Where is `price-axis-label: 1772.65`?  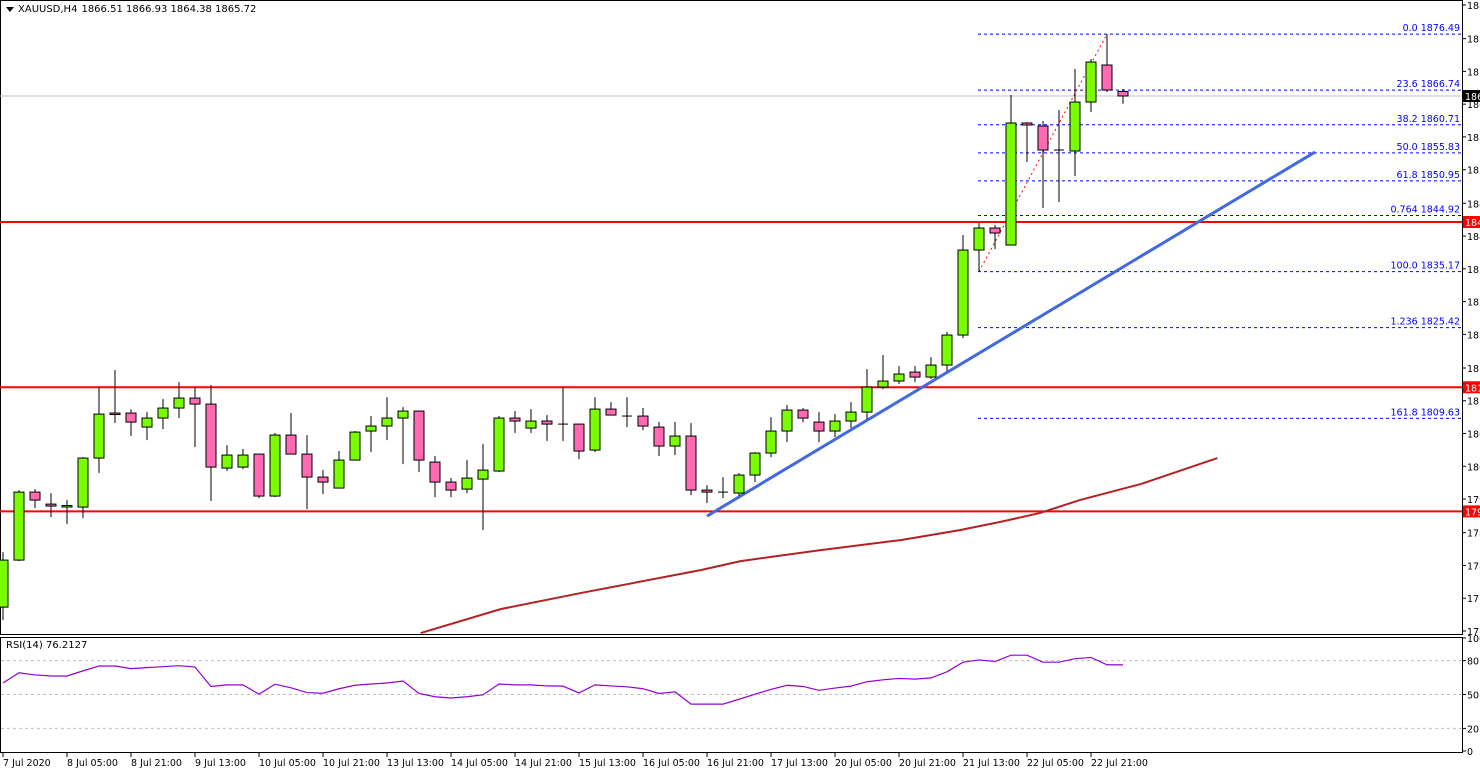 price-axis-label: 1772.65 is located at coordinates (1473, 632).